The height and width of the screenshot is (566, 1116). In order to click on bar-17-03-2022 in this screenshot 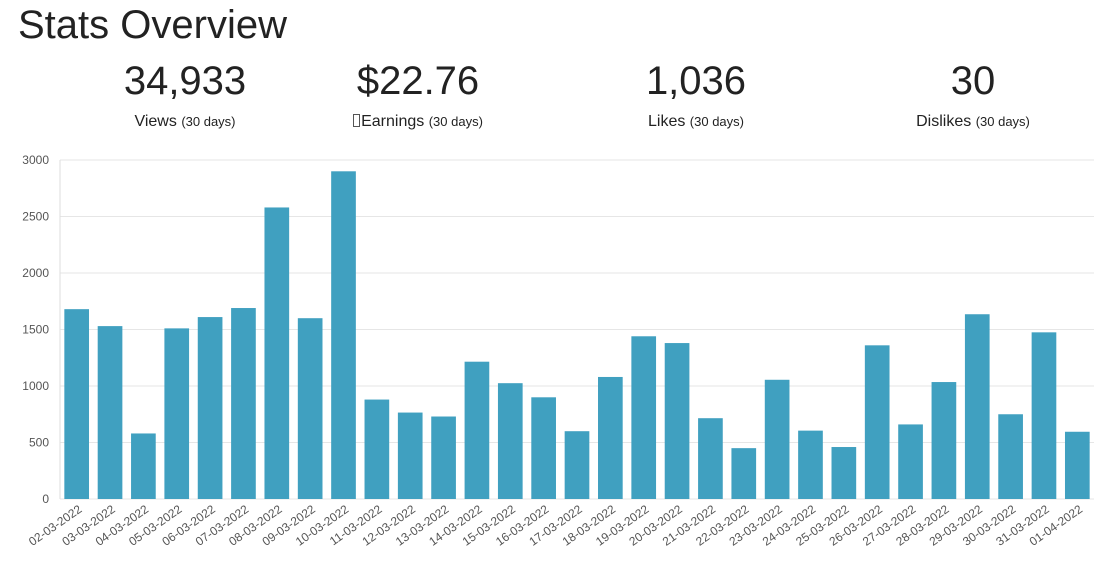, I will do `click(577, 465)`.